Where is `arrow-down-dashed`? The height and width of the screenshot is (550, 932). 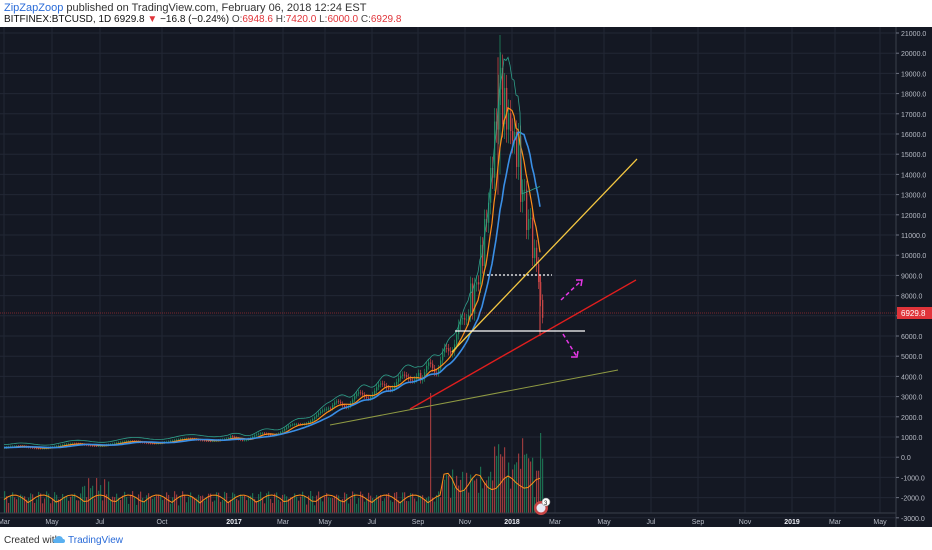
arrow-down-dashed is located at coordinates (570, 345).